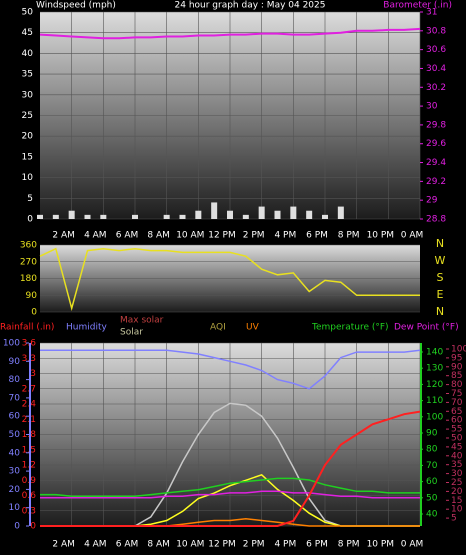 This screenshot has height=555, width=466. What do you see at coordinates (434, 369) in the screenshot?
I see `y-tick-label: 130` at bounding box center [434, 369].